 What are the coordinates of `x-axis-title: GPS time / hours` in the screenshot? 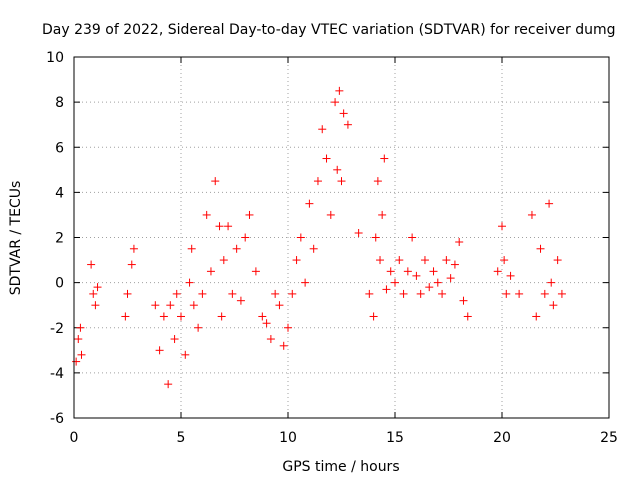 It's located at (340, 467).